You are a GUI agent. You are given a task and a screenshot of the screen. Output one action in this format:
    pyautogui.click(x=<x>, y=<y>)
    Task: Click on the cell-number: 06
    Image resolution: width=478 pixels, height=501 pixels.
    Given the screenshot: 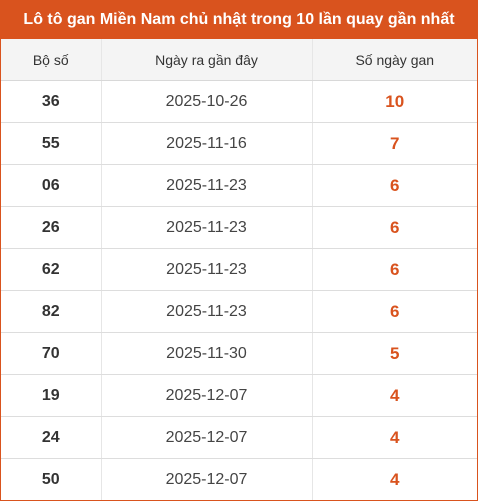 What is the action you would take?
    pyautogui.click(x=51, y=185)
    